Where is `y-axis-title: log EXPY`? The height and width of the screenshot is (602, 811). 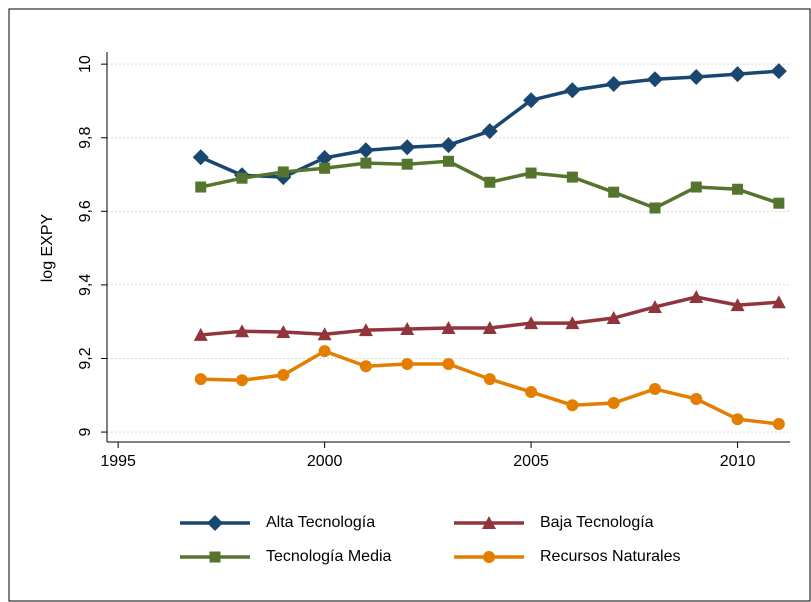 y-axis-title: log EXPY is located at coordinates (47, 247).